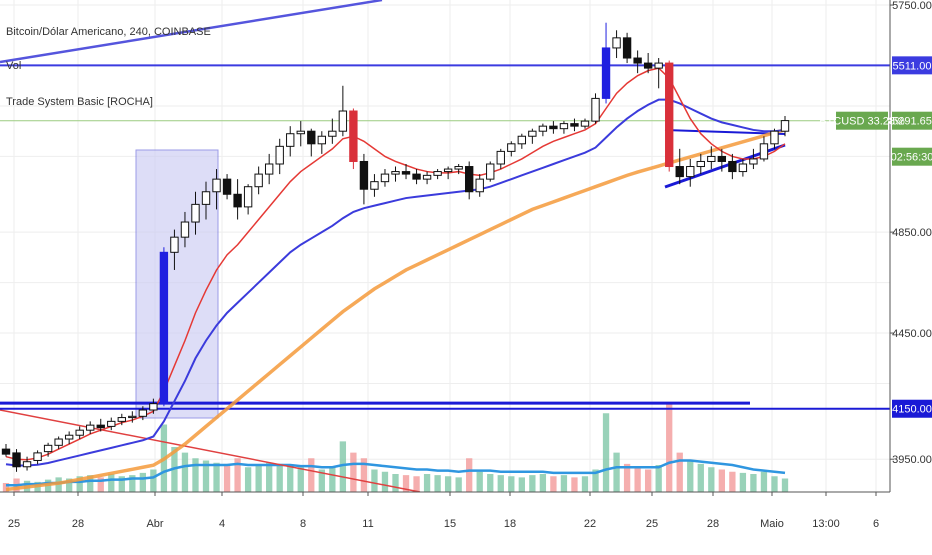 The image size is (932, 555). Describe the element at coordinates (510, 524) in the screenshot. I see `time-tick-label: 18` at that location.